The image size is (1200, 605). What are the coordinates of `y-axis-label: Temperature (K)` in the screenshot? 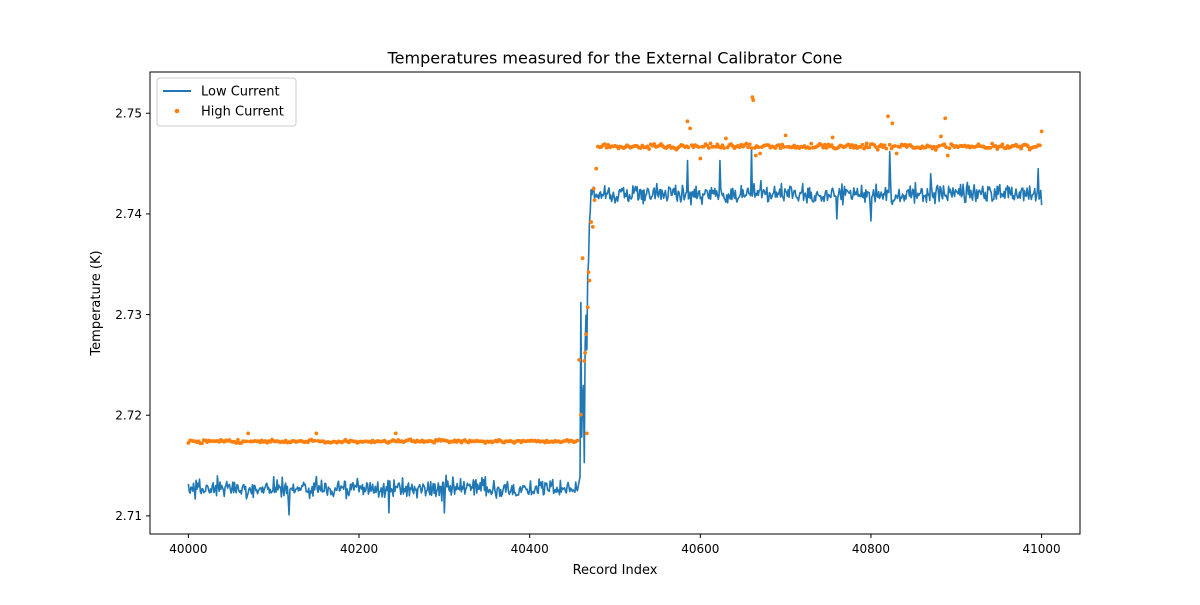 It's located at (96, 303).